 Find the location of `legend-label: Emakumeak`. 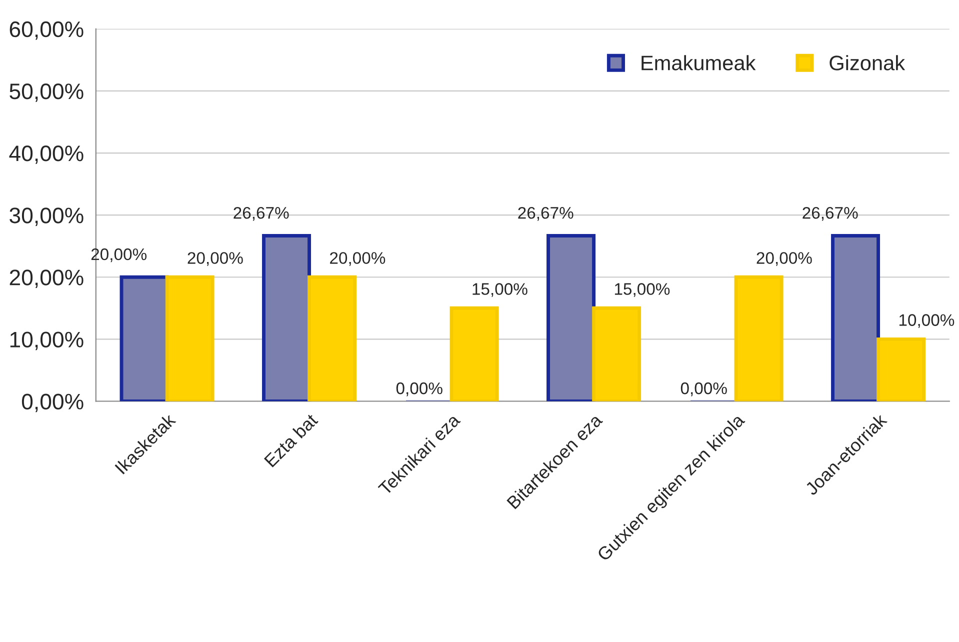

legend-label: Emakumeak is located at coordinates (699, 62).